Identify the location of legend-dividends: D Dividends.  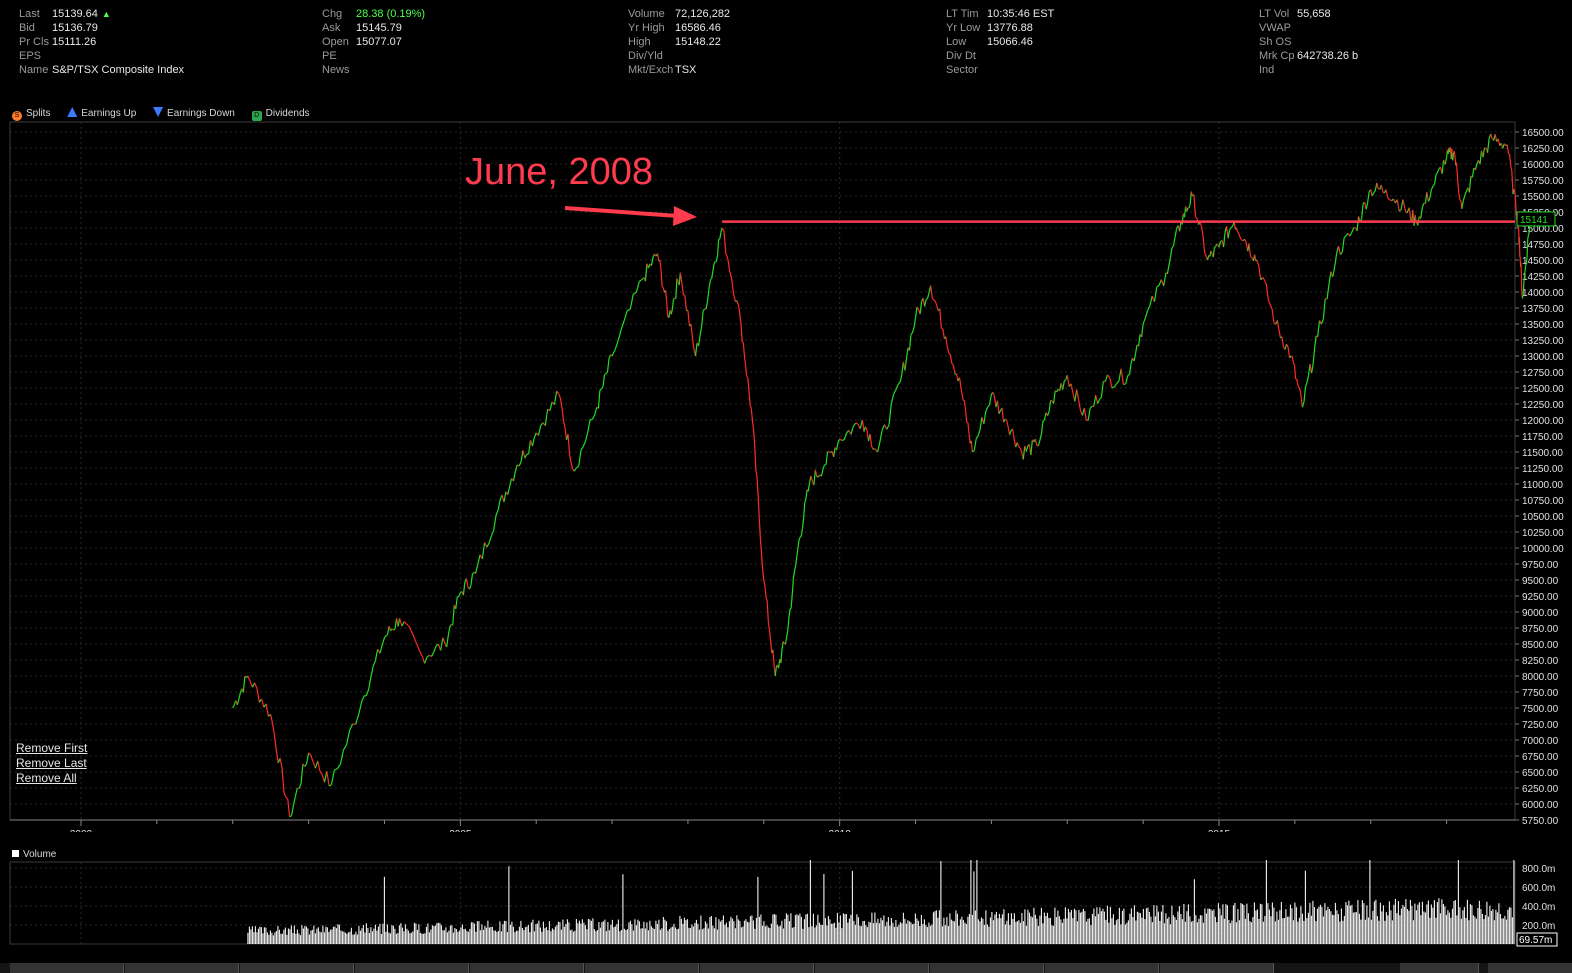
(280, 114).